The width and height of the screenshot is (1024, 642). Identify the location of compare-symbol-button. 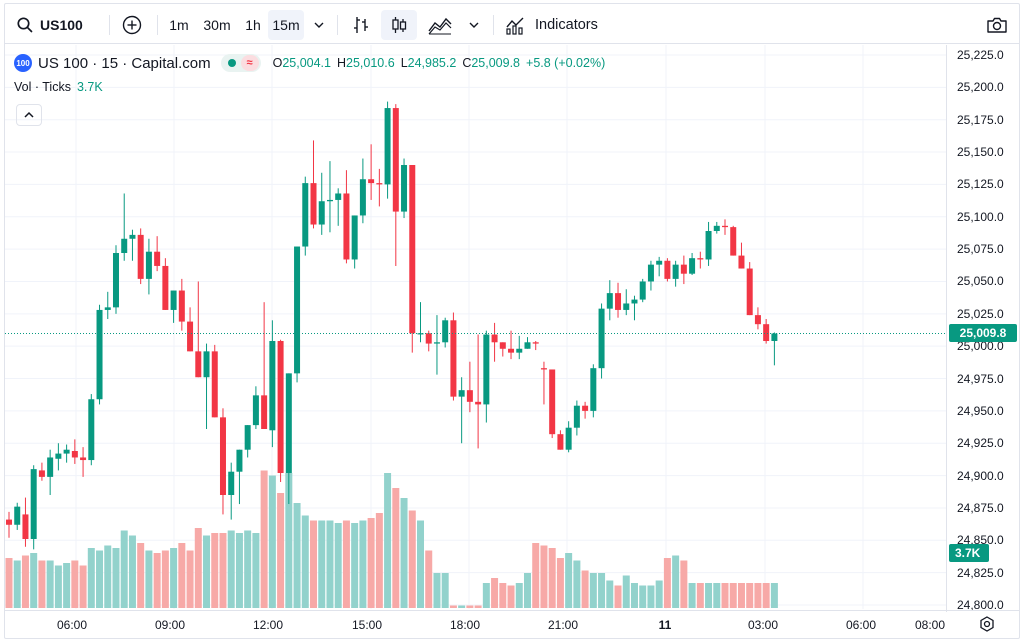
(132, 25).